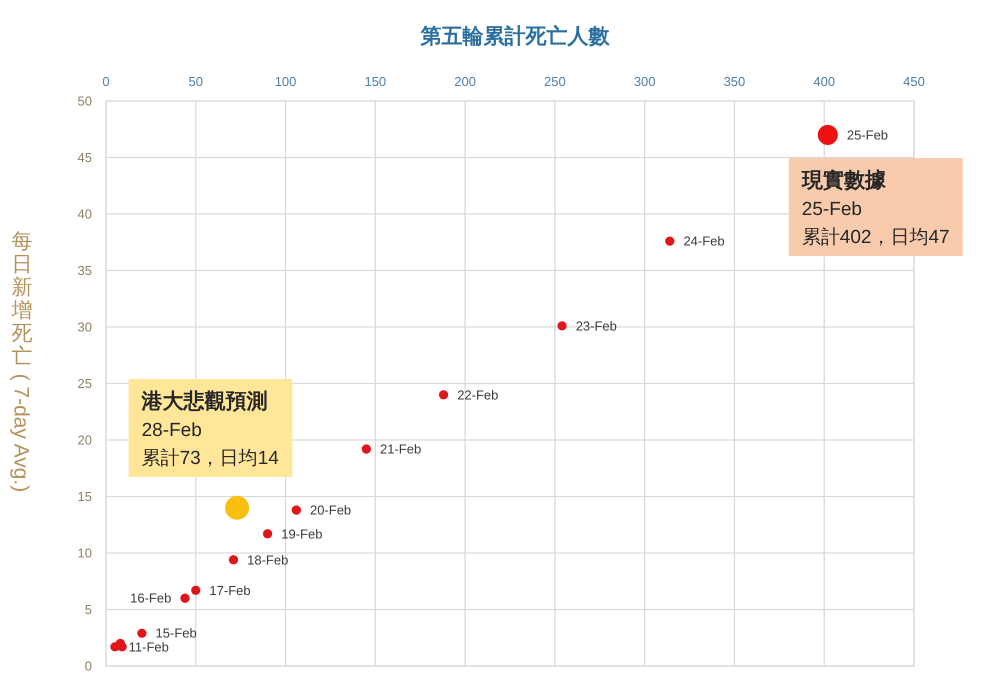 This screenshot has height=681, width=1000. I want to click on label: 16-Feb, so click(151, 598).